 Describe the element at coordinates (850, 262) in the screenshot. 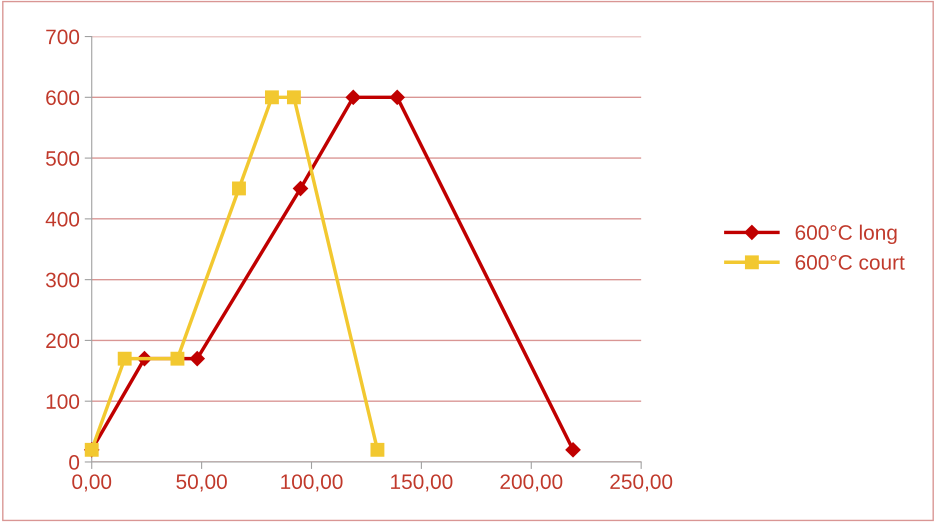

I see `legend-label: 600°C court` at that location.